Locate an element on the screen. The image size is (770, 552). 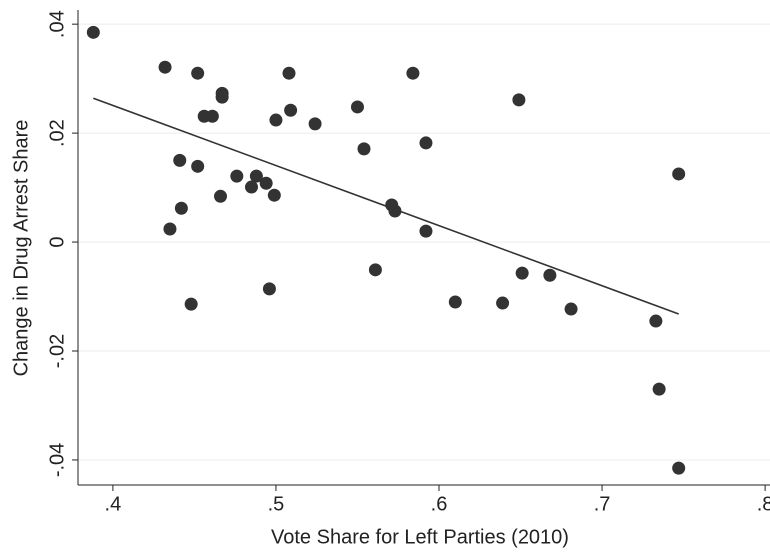
x-tick-label: .8 is located at coordinates (763, 504).